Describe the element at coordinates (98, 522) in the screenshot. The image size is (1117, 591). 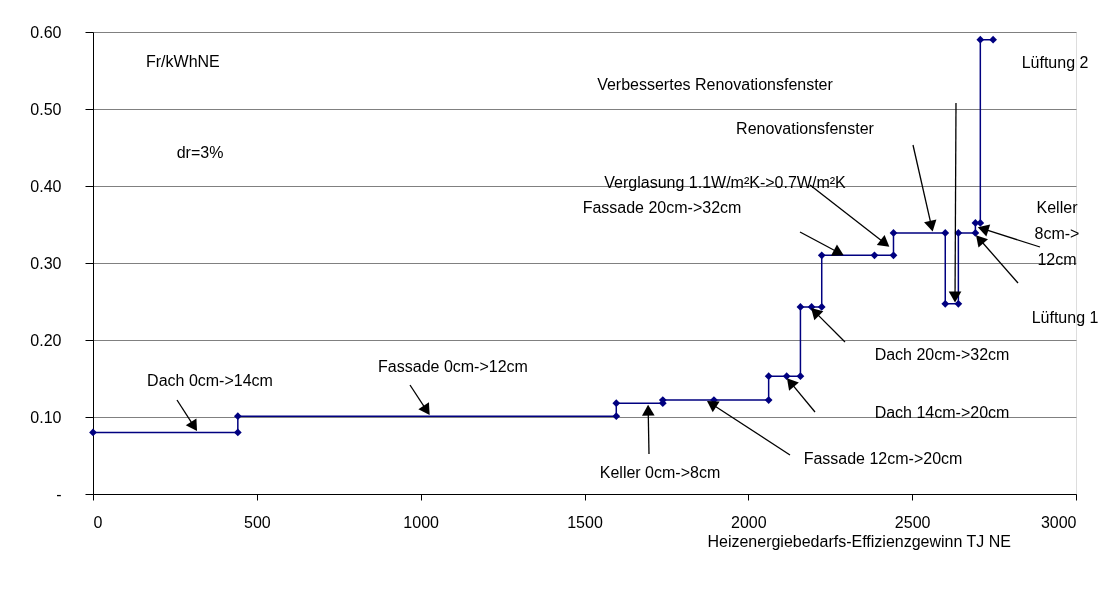
I see `x-tick-label: 0` at that location.